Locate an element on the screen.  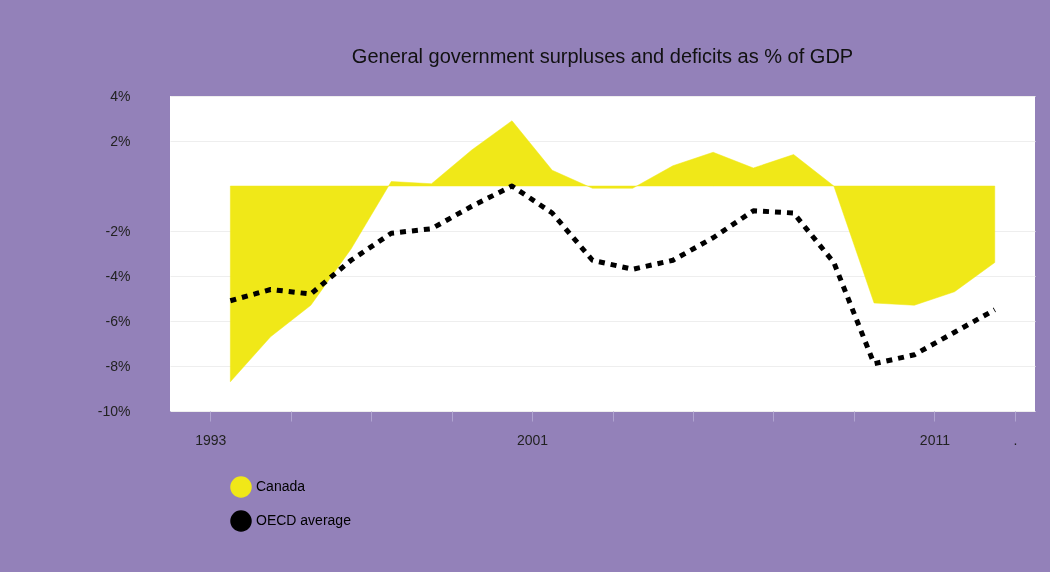
x-tick-label: . is located at coordinates (1015, 439).